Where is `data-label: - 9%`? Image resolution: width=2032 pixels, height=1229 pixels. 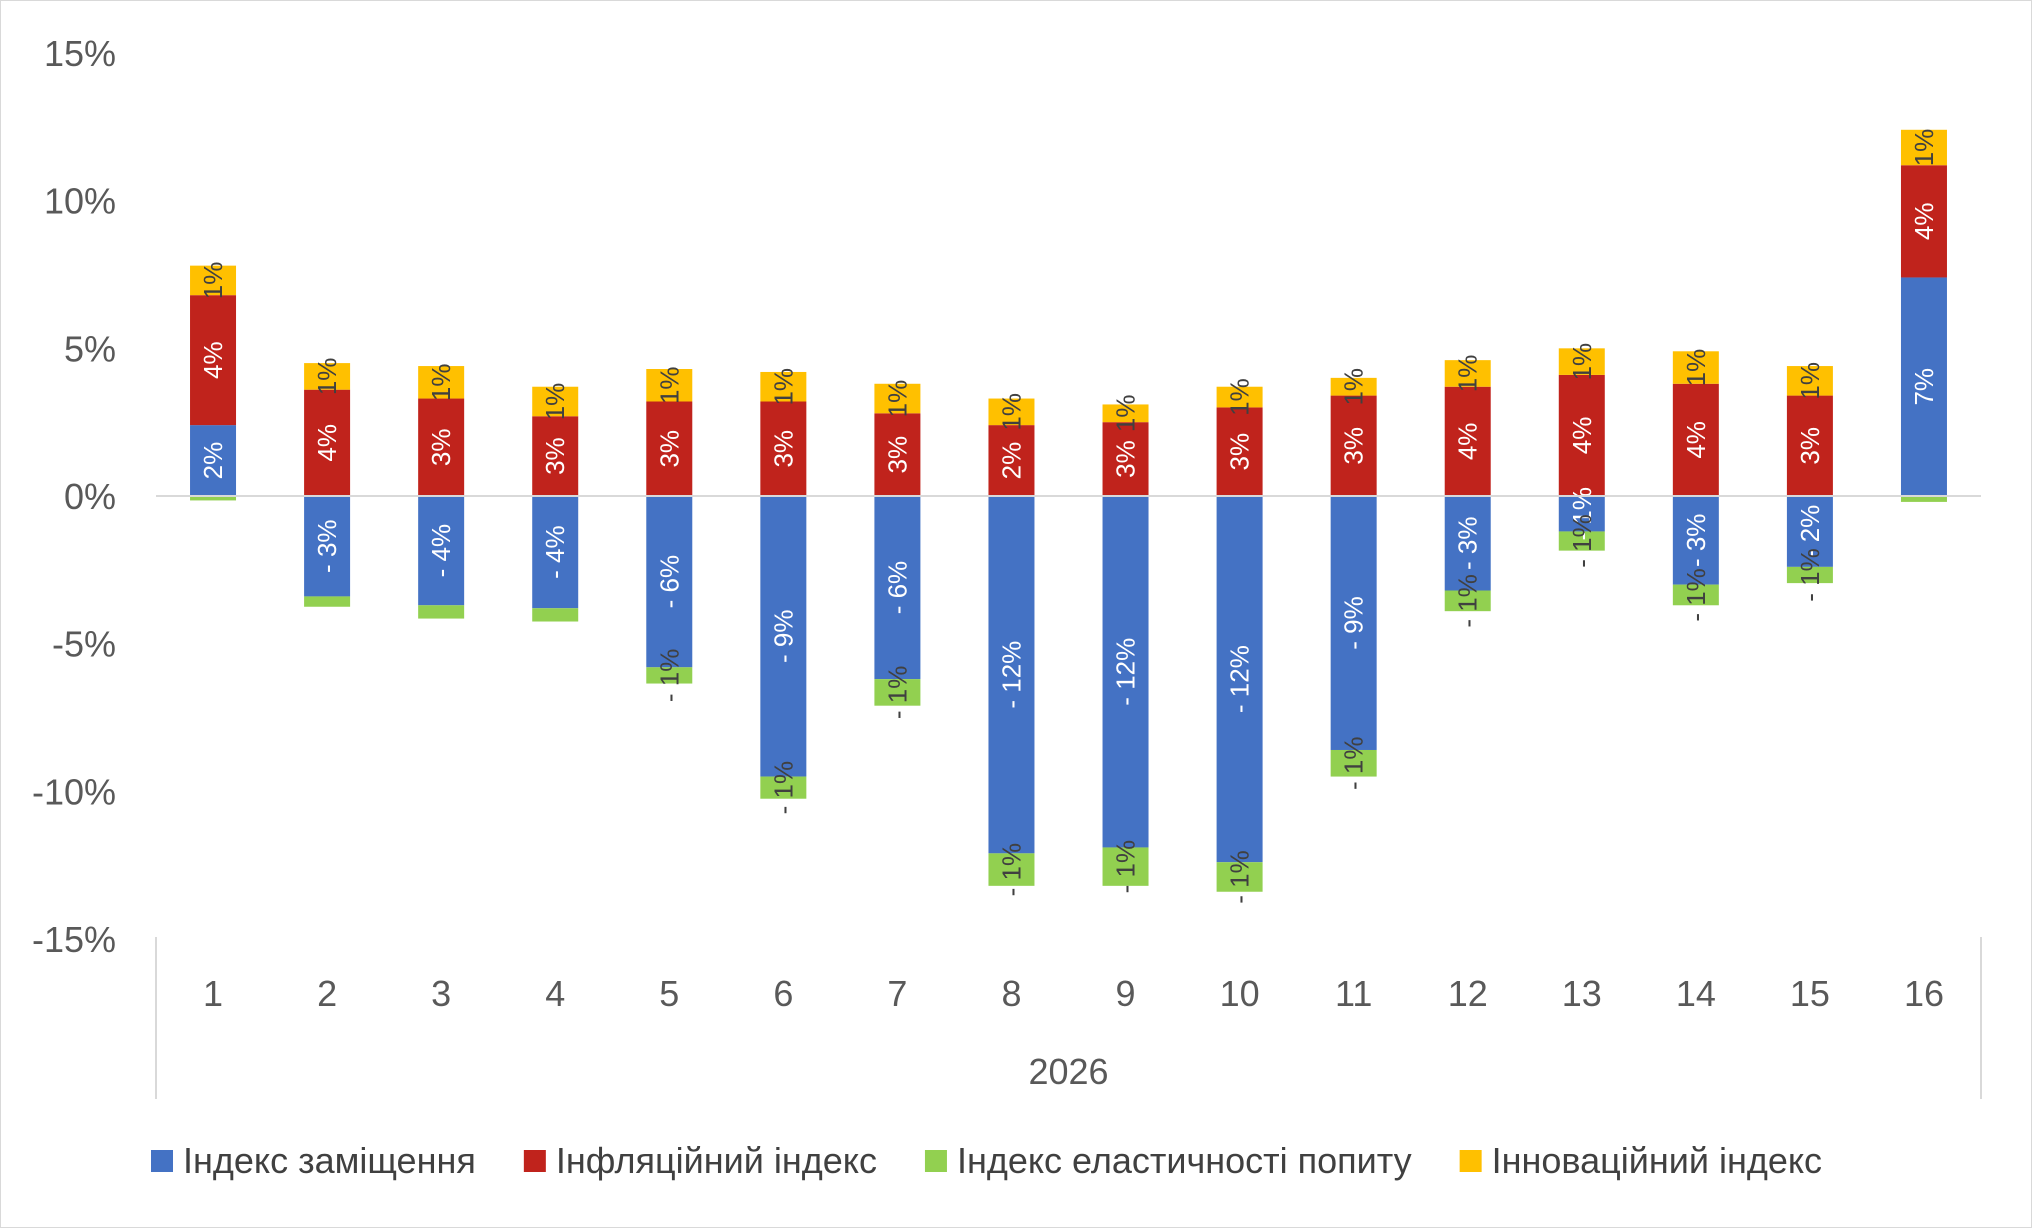
data-label: - 9% is located at coordinates (783, 636).